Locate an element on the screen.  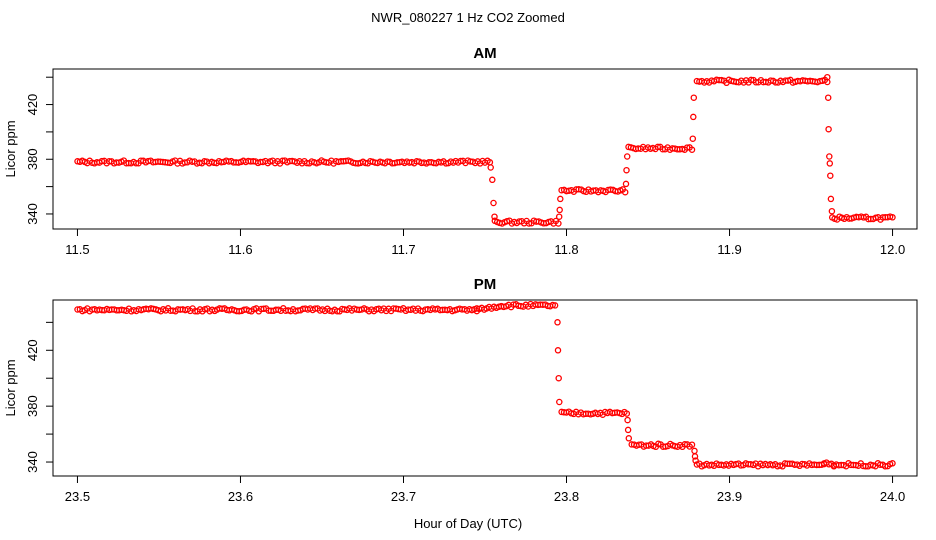
pm-xtick-label: 23.7 is located at coordinates (403, 496).